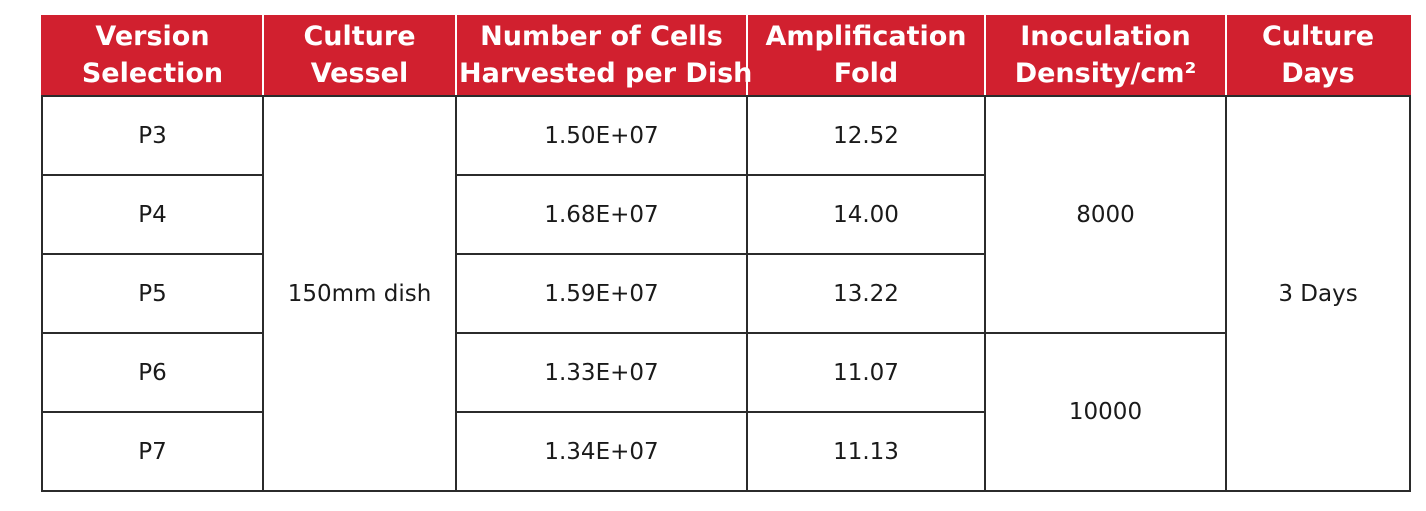  Describe the element at coordinates (152, 73) in the screenshot. I see `header-line: Selection` at that location.